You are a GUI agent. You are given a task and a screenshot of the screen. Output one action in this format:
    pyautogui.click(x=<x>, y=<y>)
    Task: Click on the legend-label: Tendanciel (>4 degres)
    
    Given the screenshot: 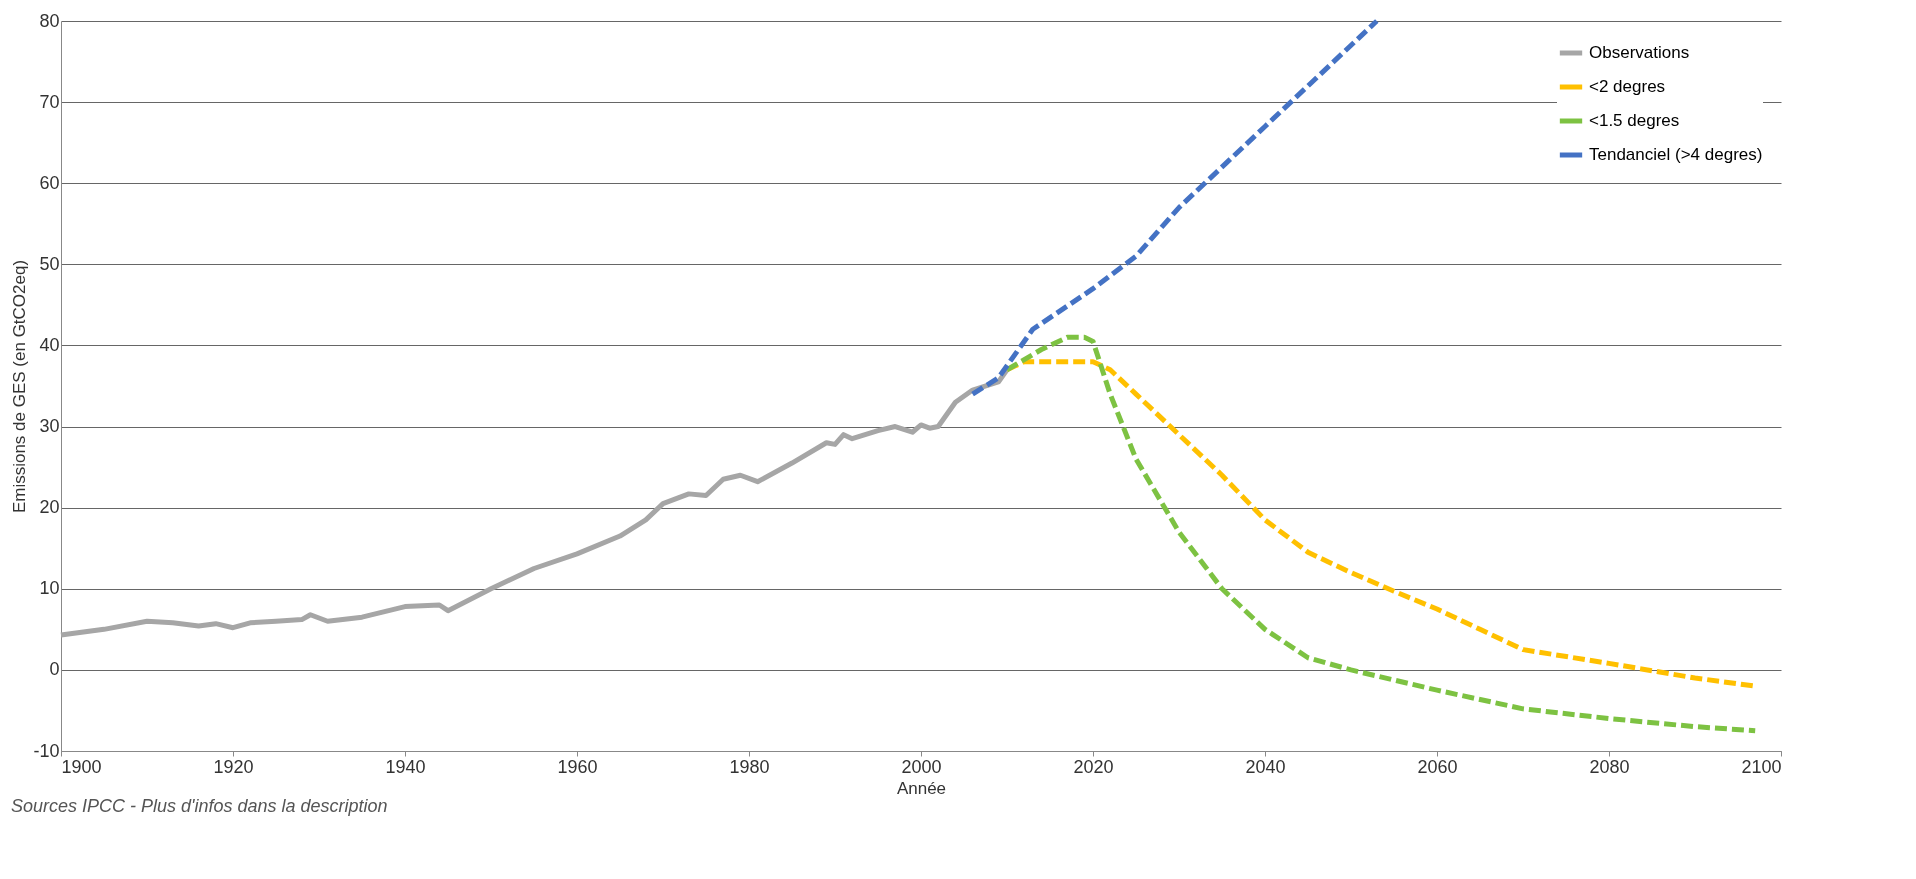 What is the action you would take?
    pyautogui.click(x=1676, y=154)
    